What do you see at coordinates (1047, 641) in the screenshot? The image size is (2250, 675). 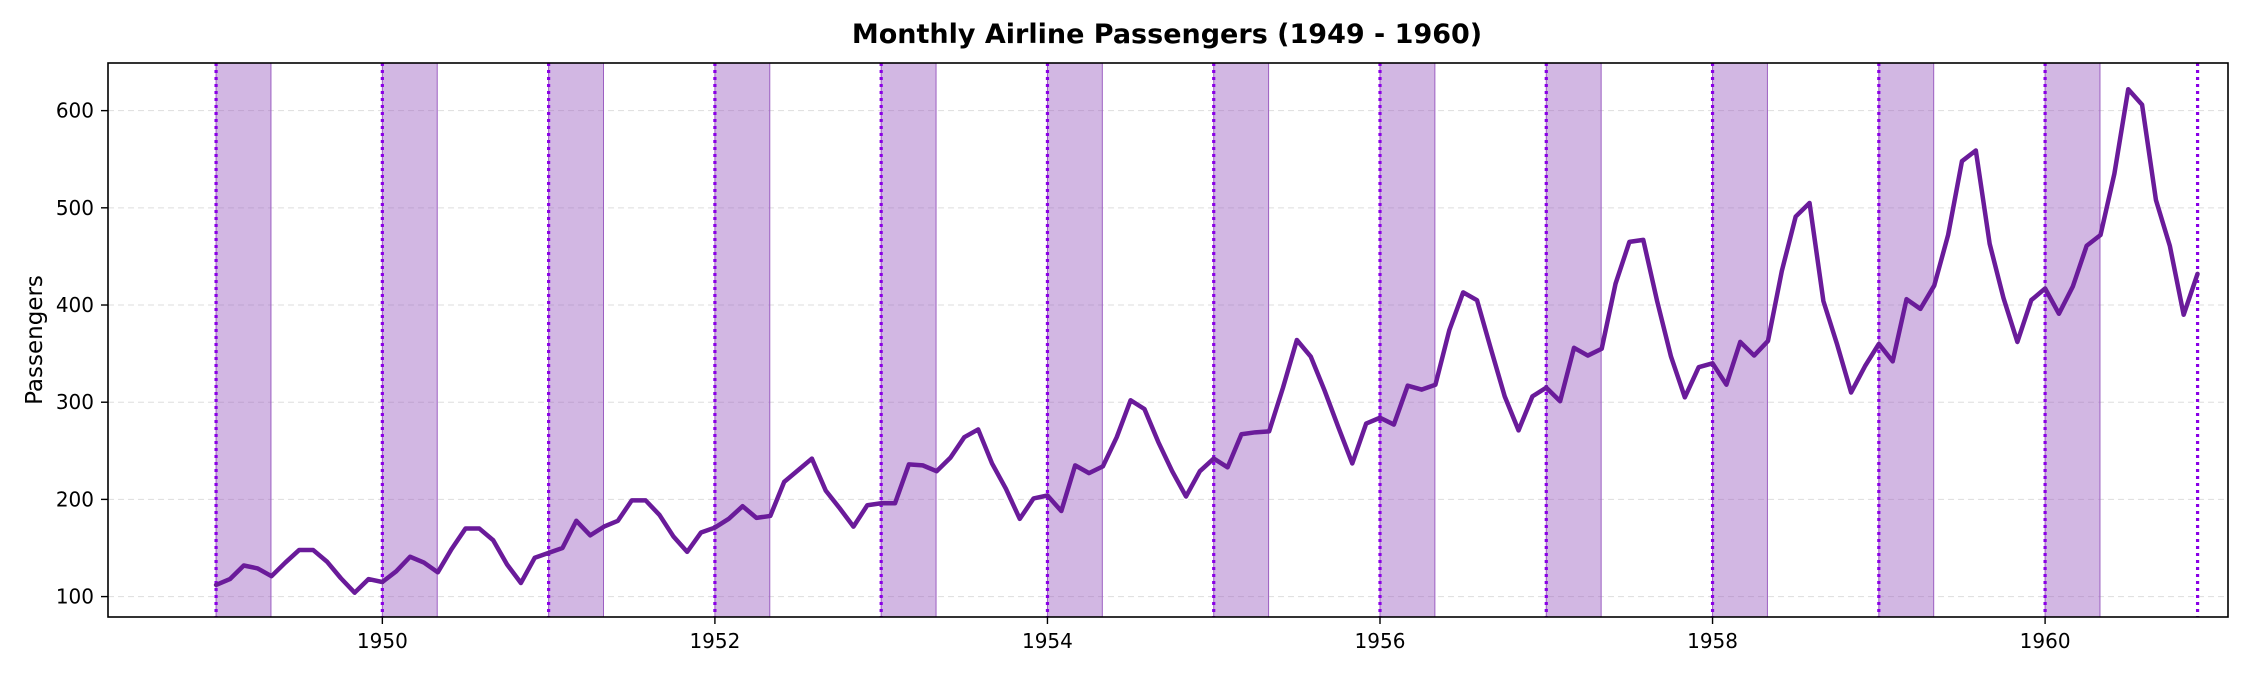 I see `x-tick-label: 1954` at bounding box center [1047, 641].